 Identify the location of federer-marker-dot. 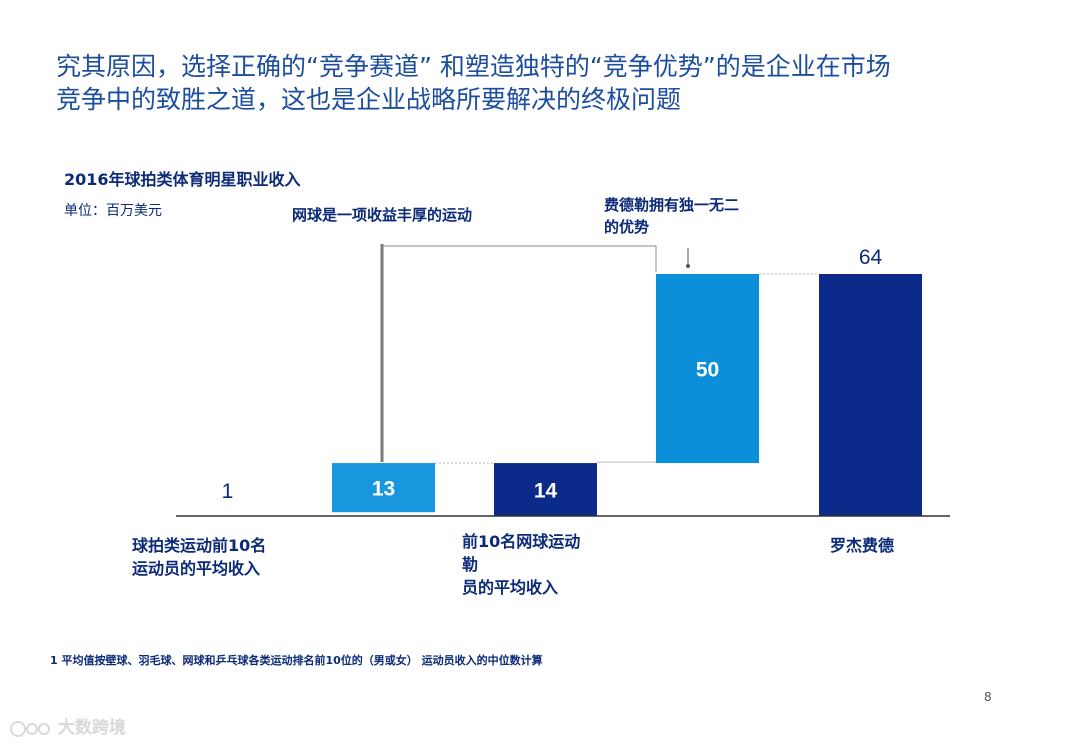
(688, 266).